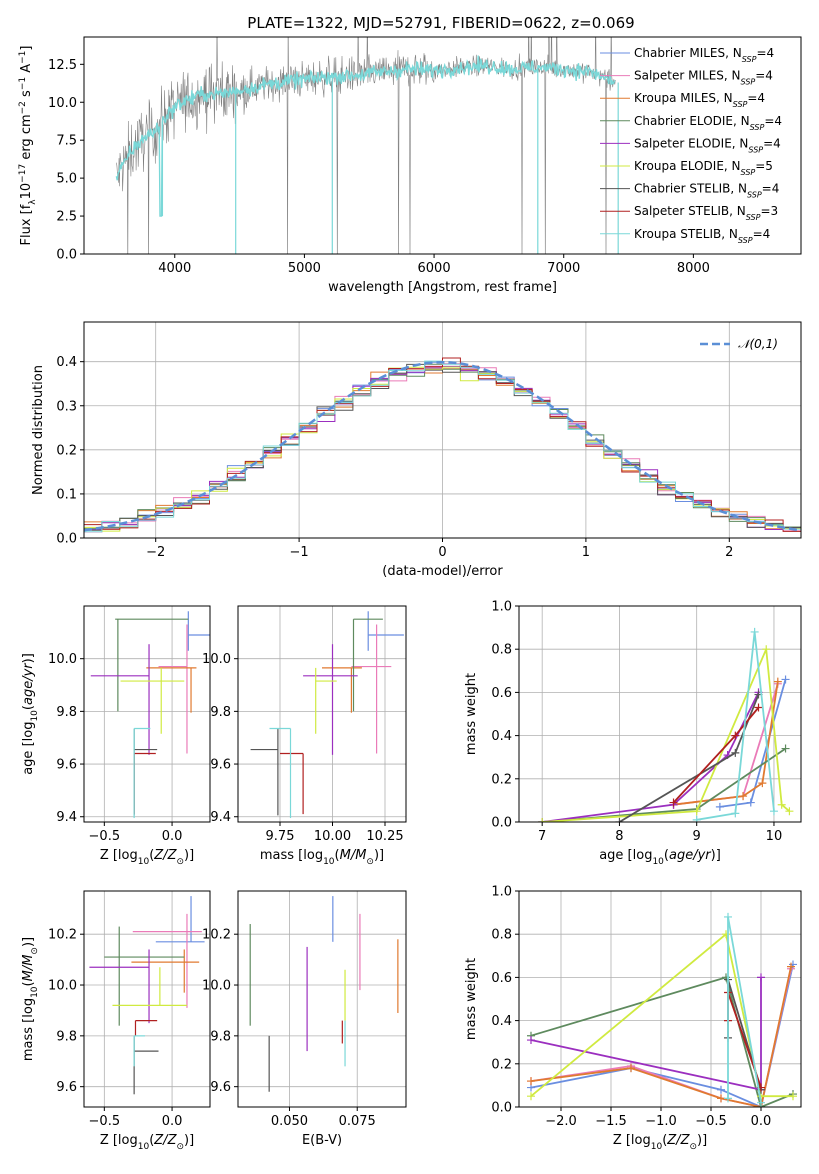 The height and width of the screenshot is (1174, 819). I want to click on x-tick-label: −2.0, so click(561, 1121).